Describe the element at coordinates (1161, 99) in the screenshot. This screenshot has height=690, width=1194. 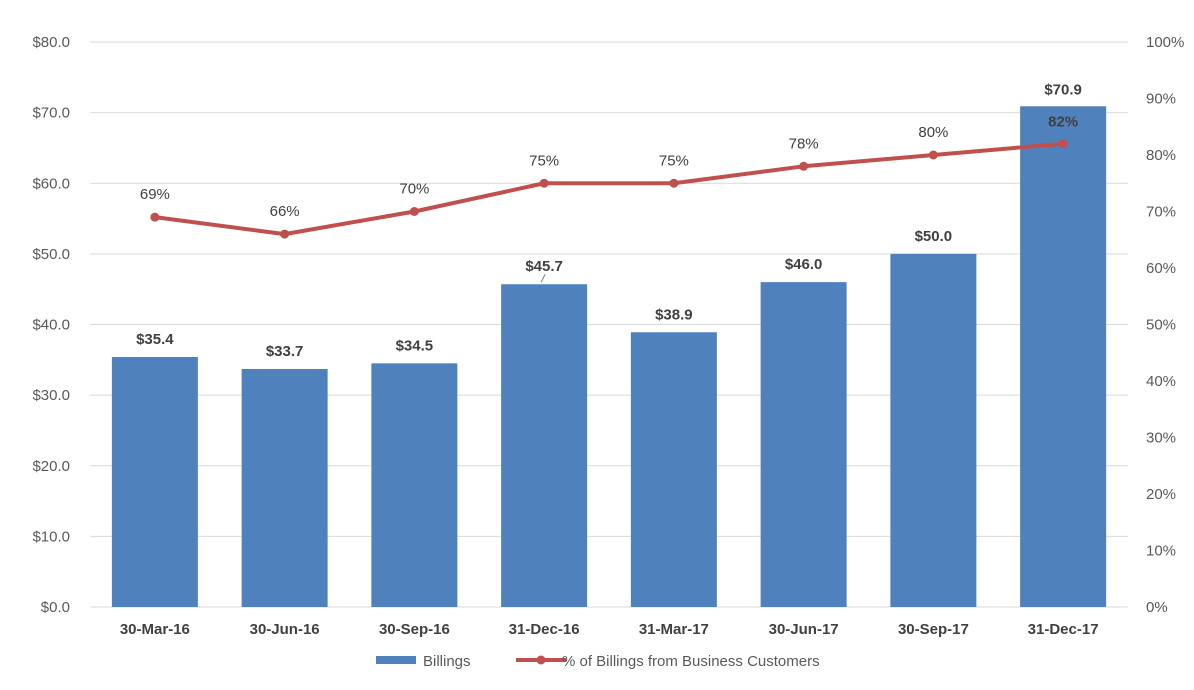
I see `right-axis-tick-label: 90%` at that location.